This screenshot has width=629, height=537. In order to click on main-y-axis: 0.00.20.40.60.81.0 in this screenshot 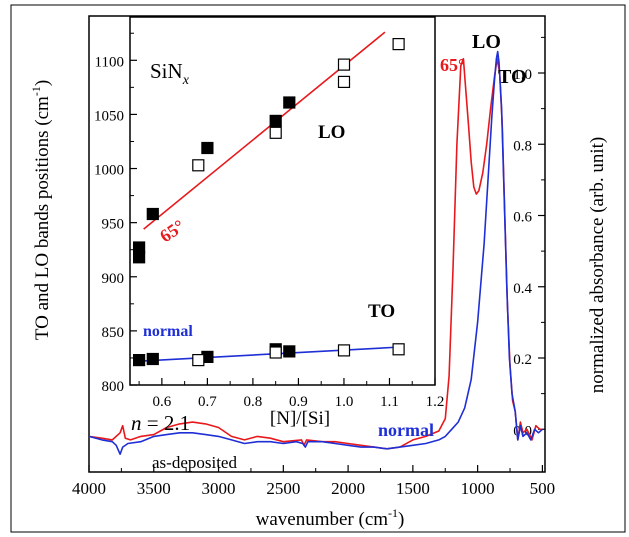, I will do `click(529, 237)`.